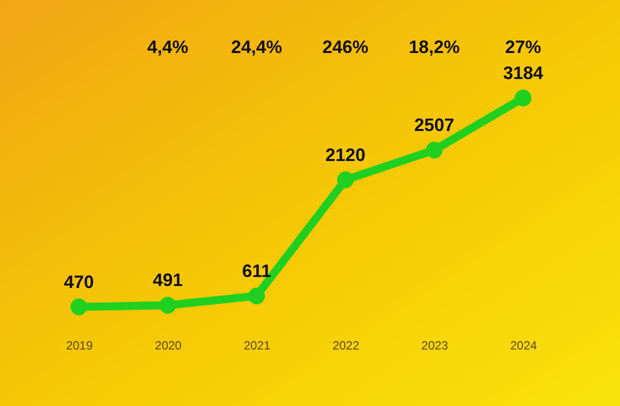 The image size is (620, 406). Describe the element at coordinates (167, 47) in the screenshot. I see `text: 4,4%` at that location.